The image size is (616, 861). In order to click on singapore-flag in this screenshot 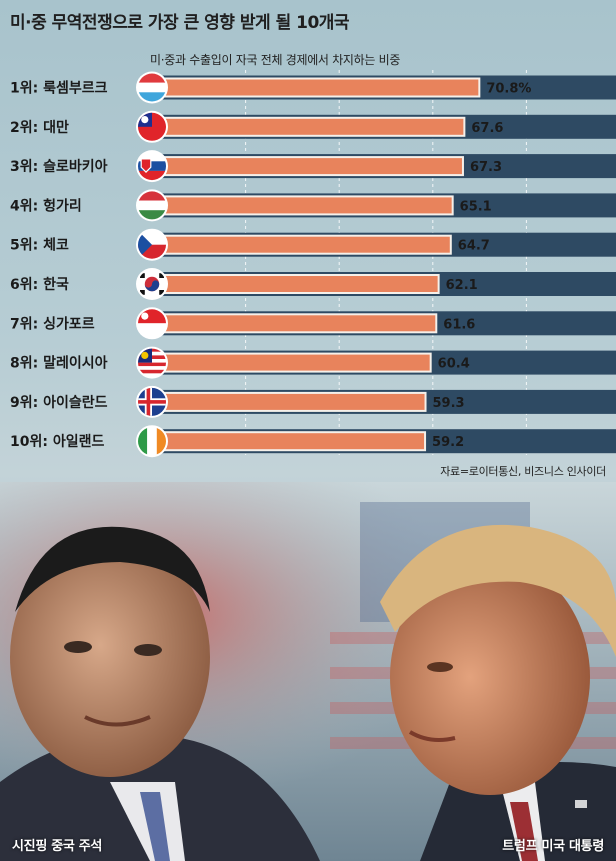, I will do `click(152, 323)`.